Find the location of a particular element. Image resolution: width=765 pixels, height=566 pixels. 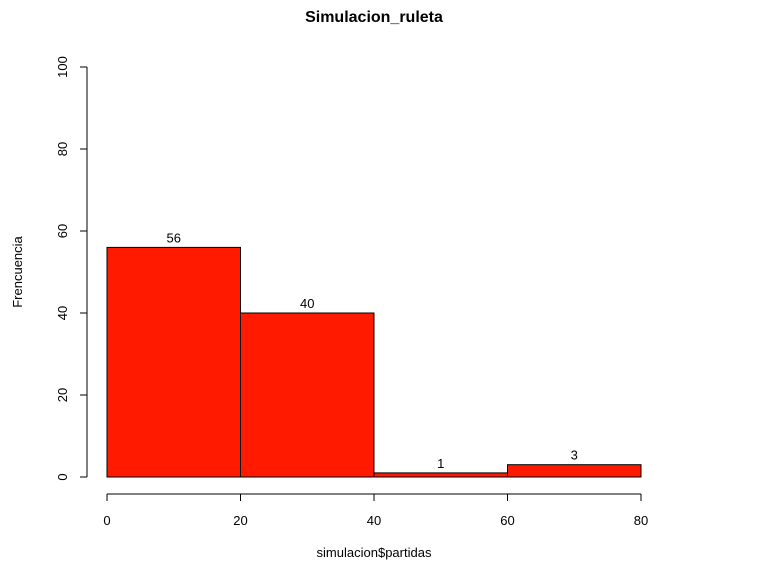

y-tick-label-4: 80 is located at coordinates (62, 149).